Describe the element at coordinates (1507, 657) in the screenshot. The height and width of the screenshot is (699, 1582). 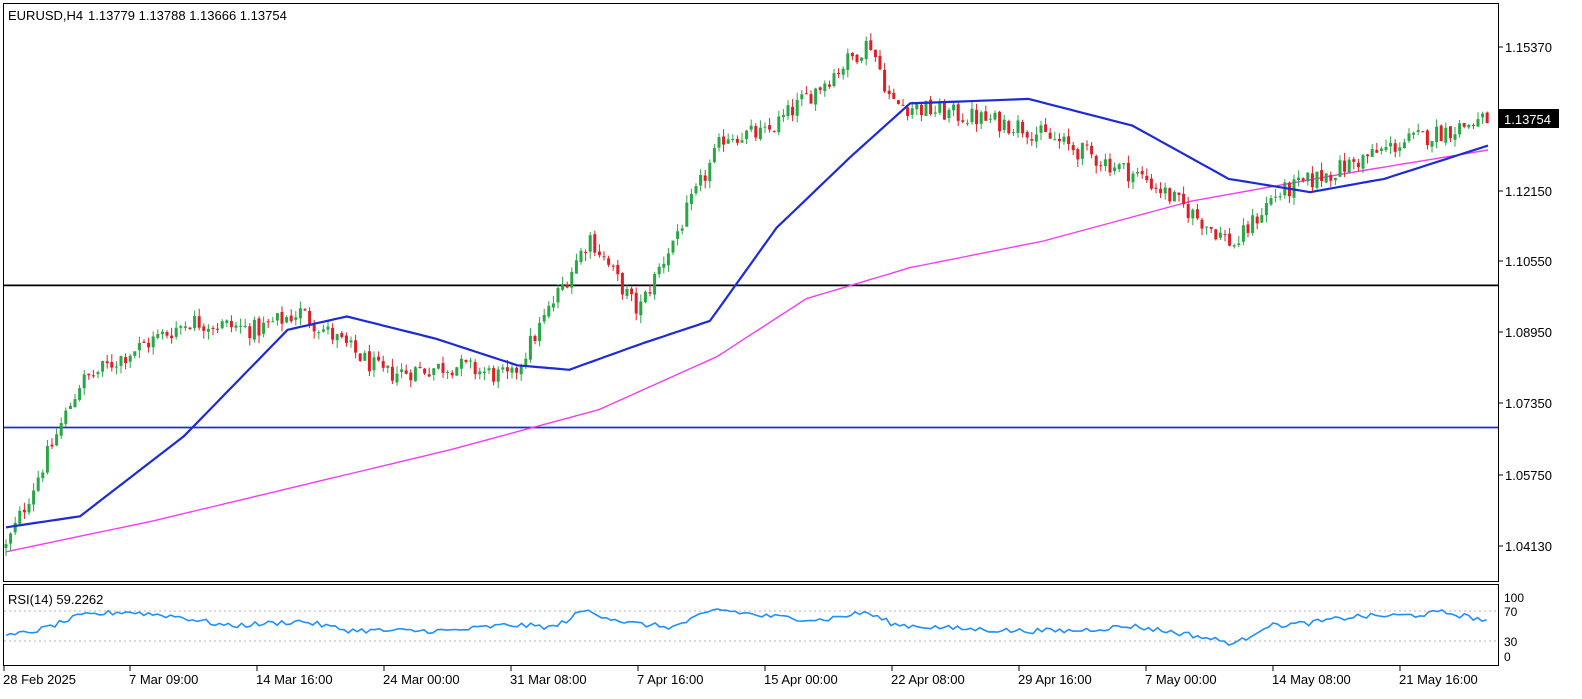
I see `rsi-tick: 0` at that location.